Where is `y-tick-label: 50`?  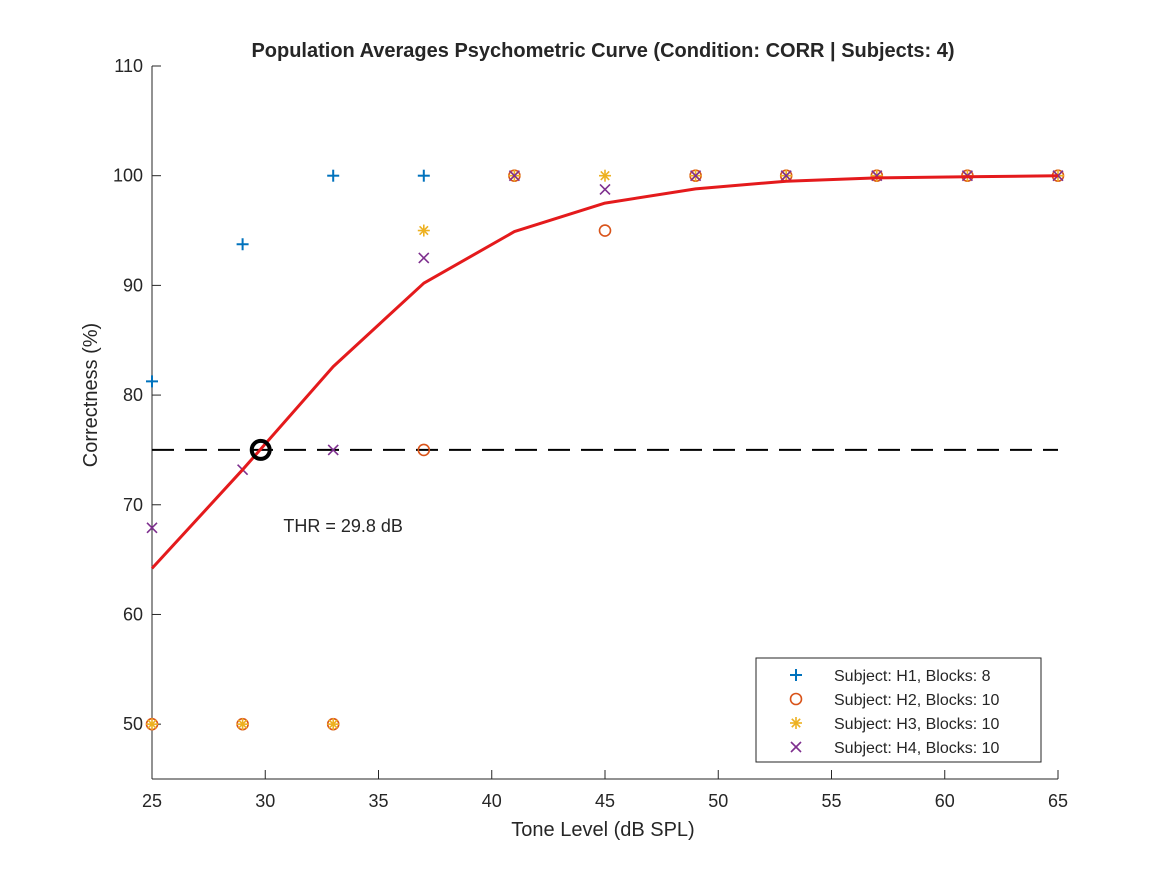
y-tick-label: 50 is located at coordinates (133, 724).